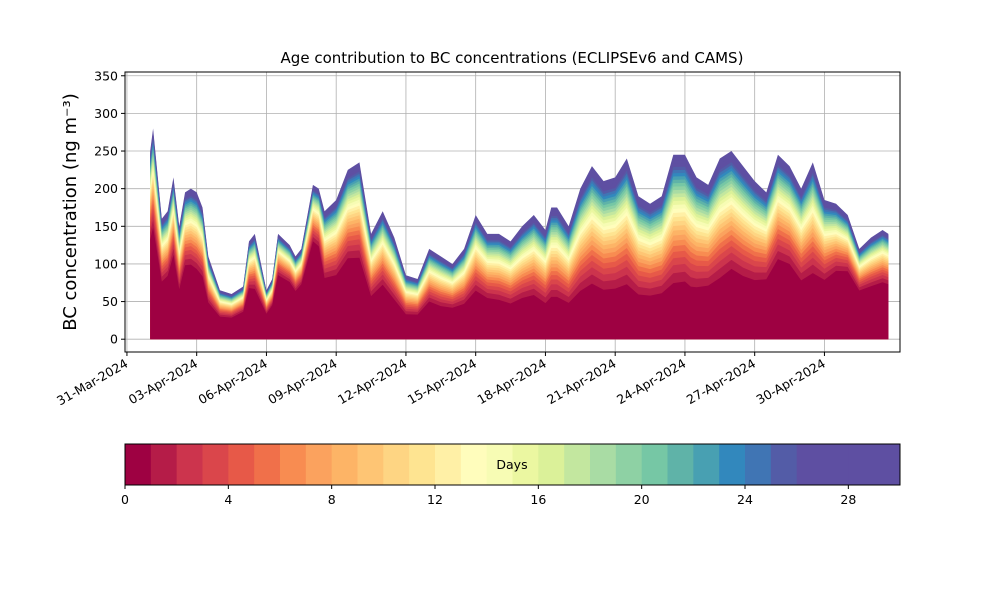 Image resolution: width=1000 pixels, height=600 pixels. What do you see at coordinates (790, 382) in the screenshot?
I see `x-tick-label: 30-Apr-2024` at bounding box center [790, 382].